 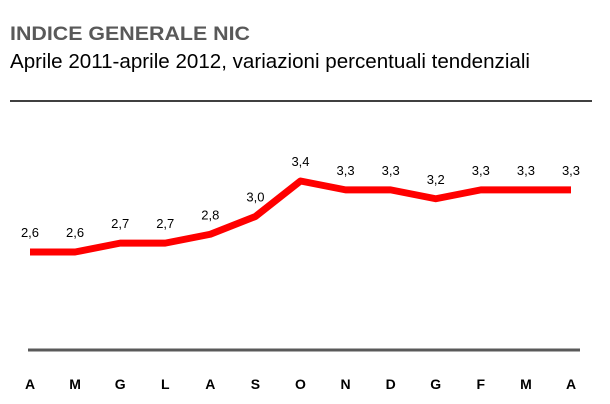 I want to click on data-label: 2,8, so click(x=210, y=214).